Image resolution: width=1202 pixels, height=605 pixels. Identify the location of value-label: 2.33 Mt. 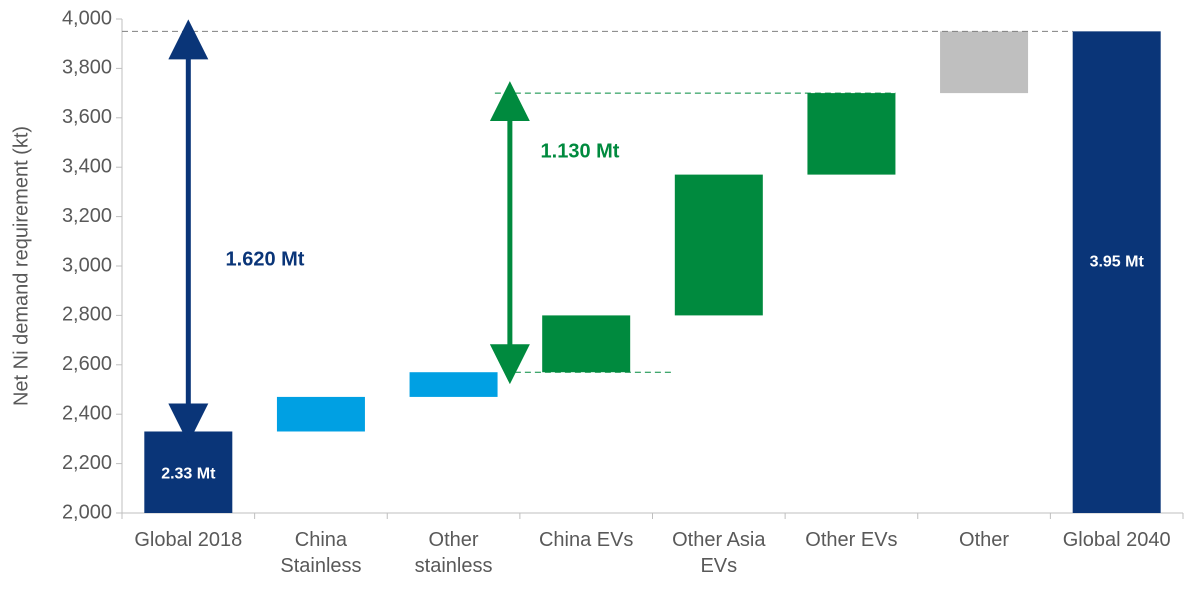
(188, 473).